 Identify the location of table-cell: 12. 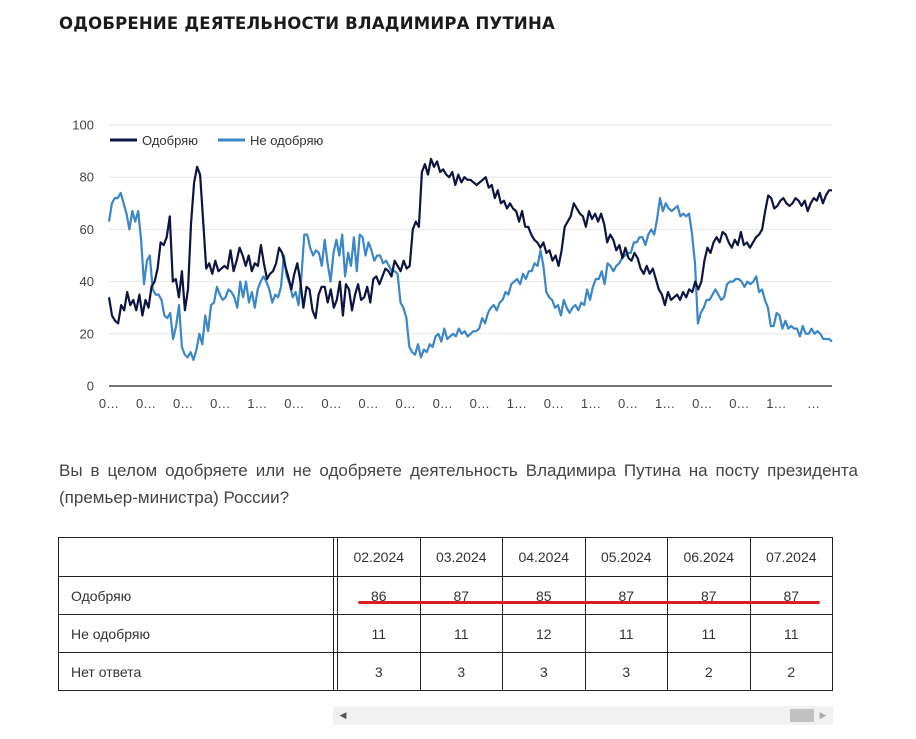
(544, 633).